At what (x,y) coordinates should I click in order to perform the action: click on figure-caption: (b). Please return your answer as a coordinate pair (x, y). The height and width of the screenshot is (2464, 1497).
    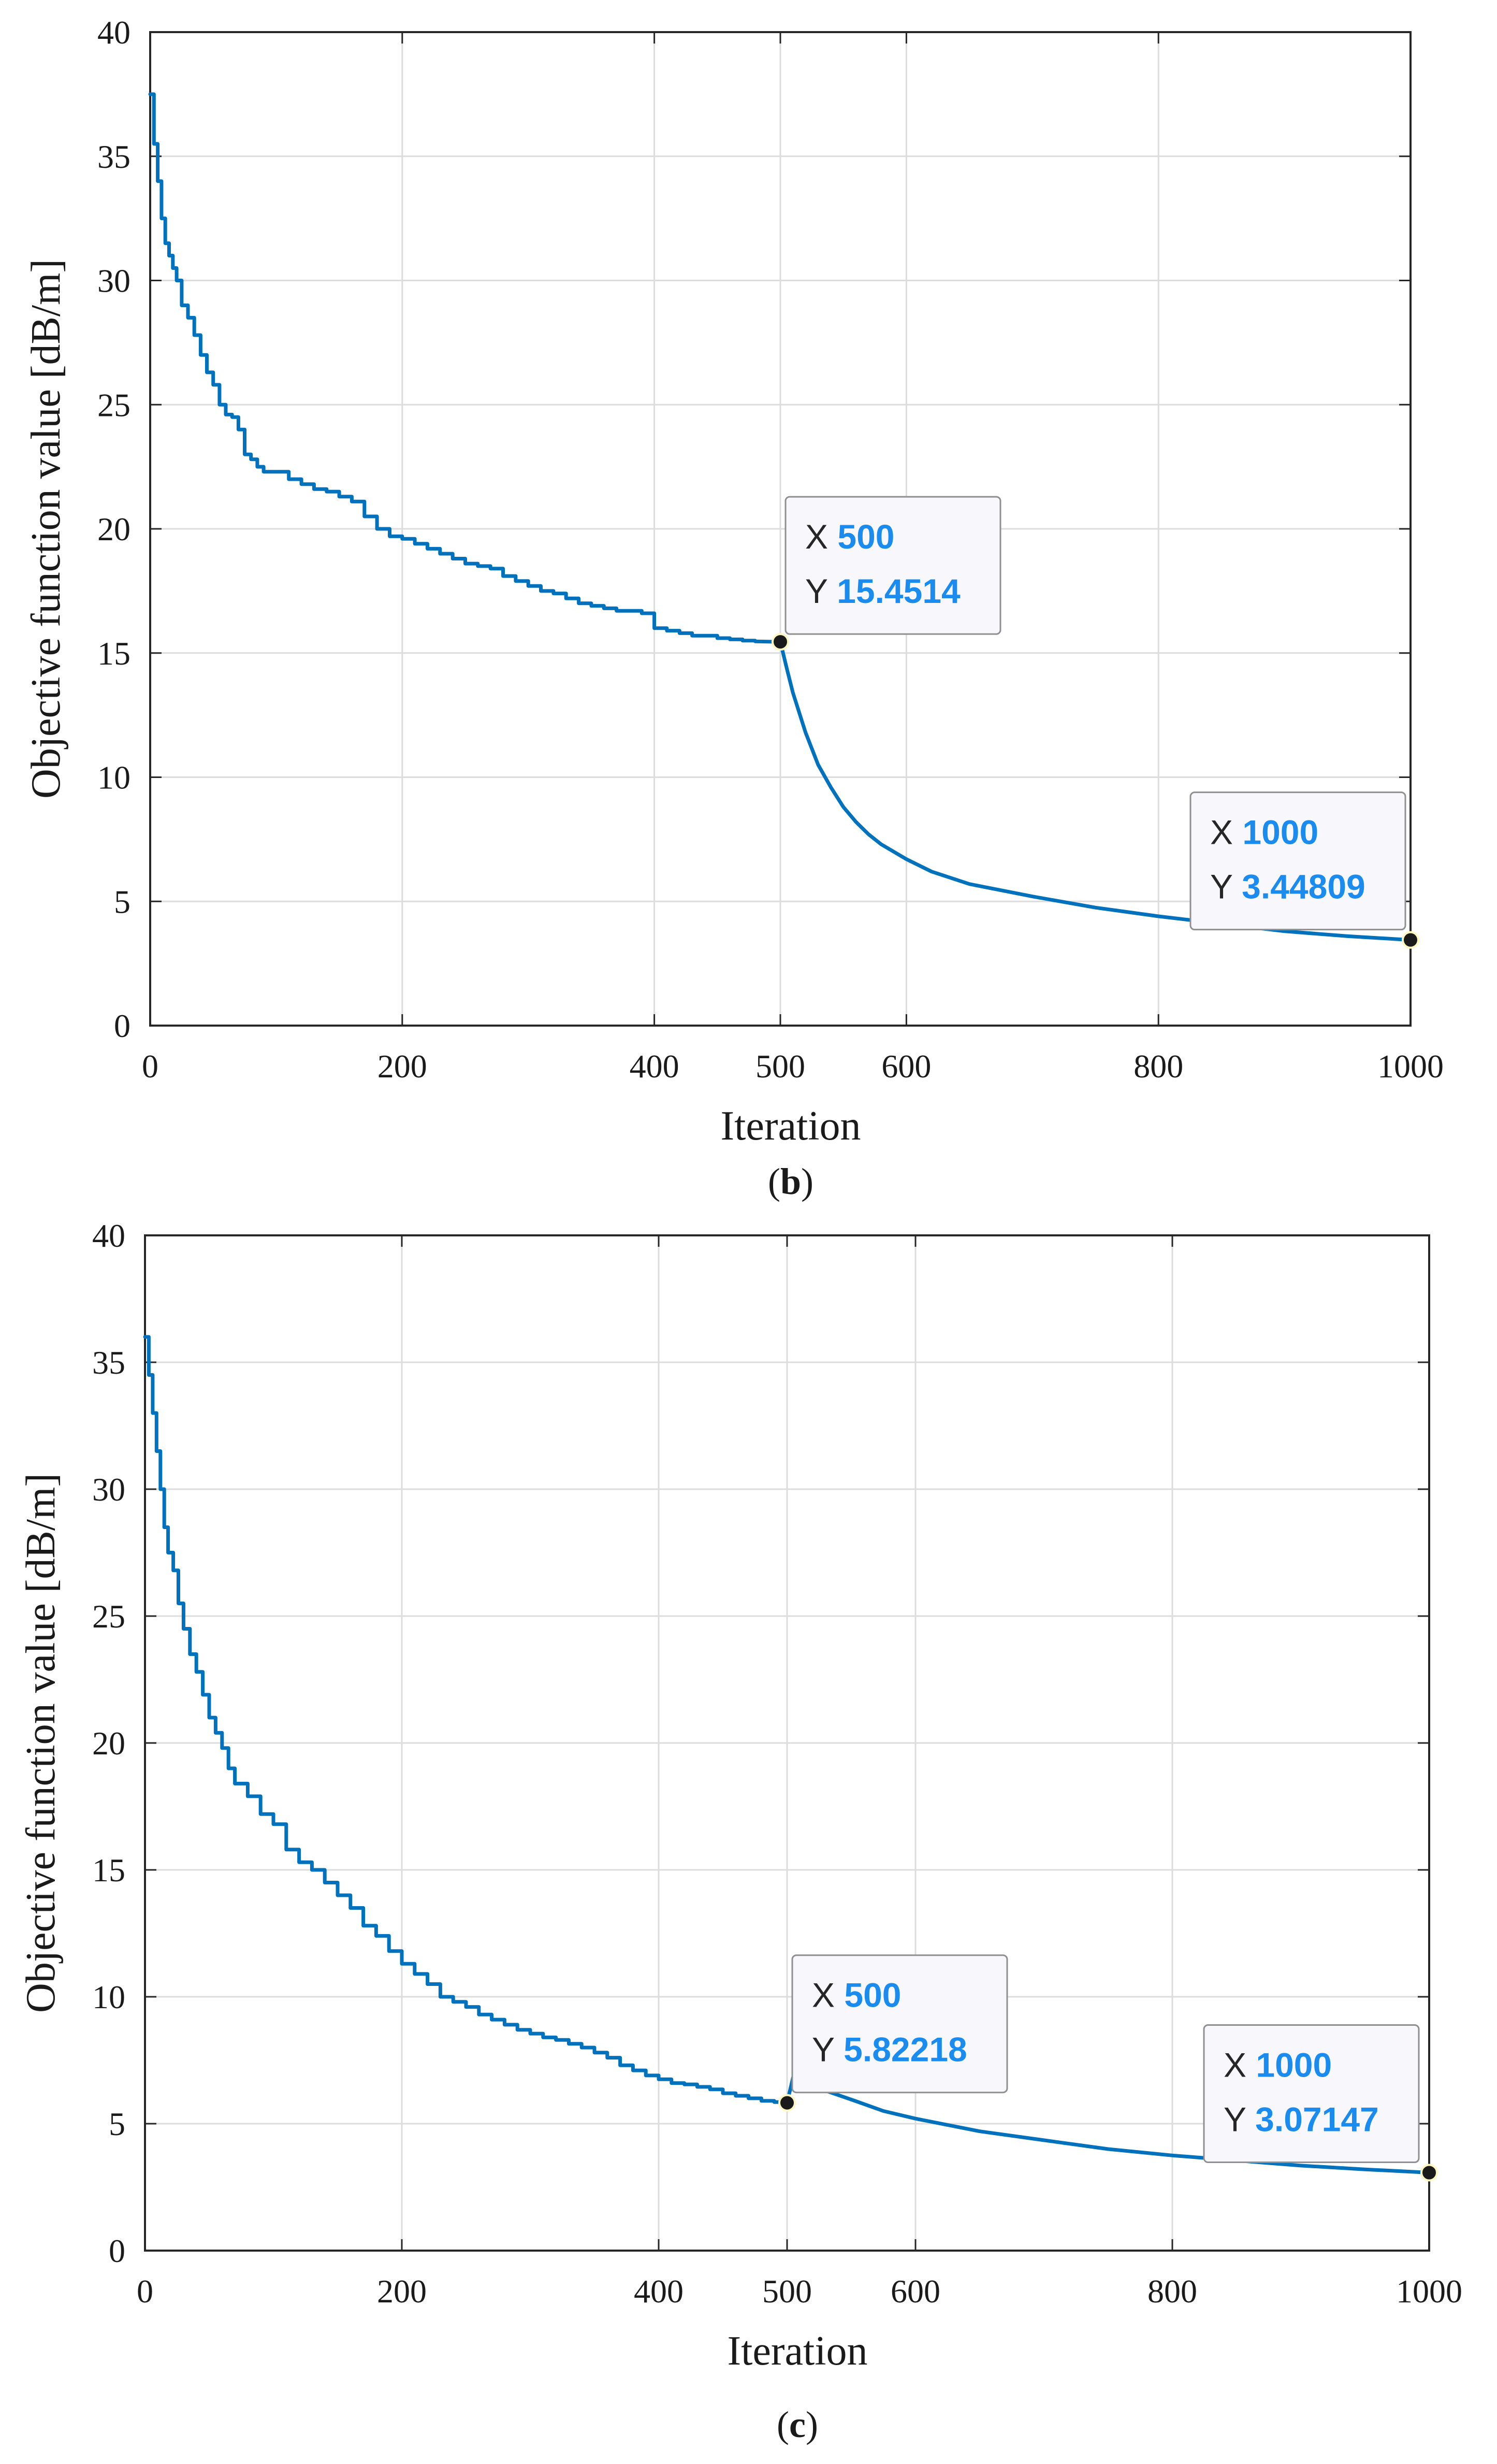
    Looking at the image, I should click on (790, 1182).